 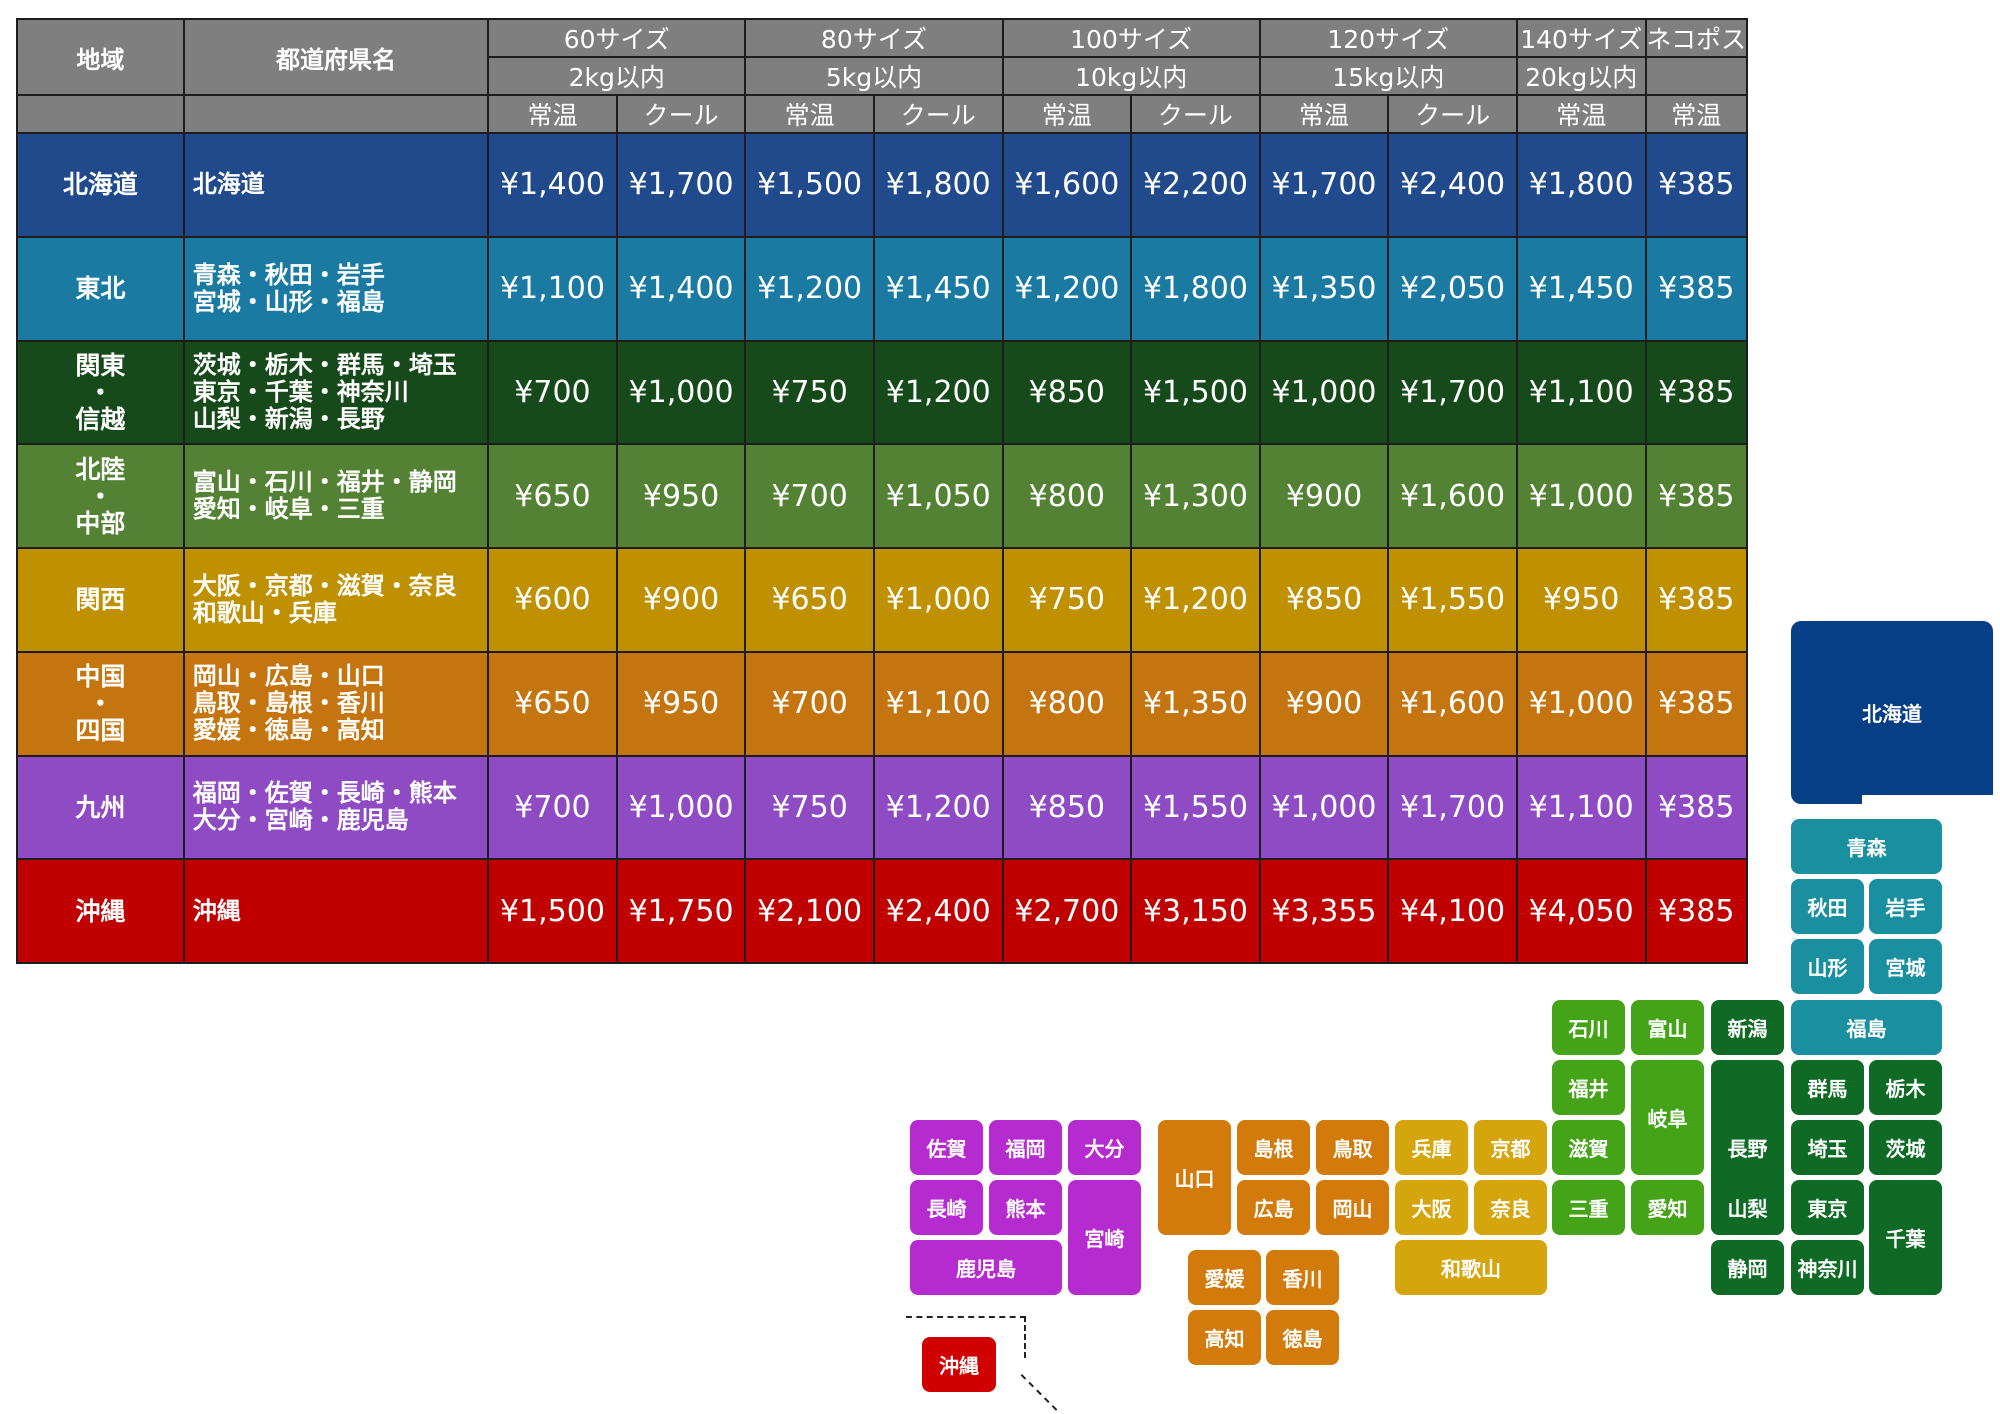 What do you see at coordinates (946, 1207) in the screenshot?
I see `map-block-nagasaki: 長崎` at bounding box center [946, 1207].